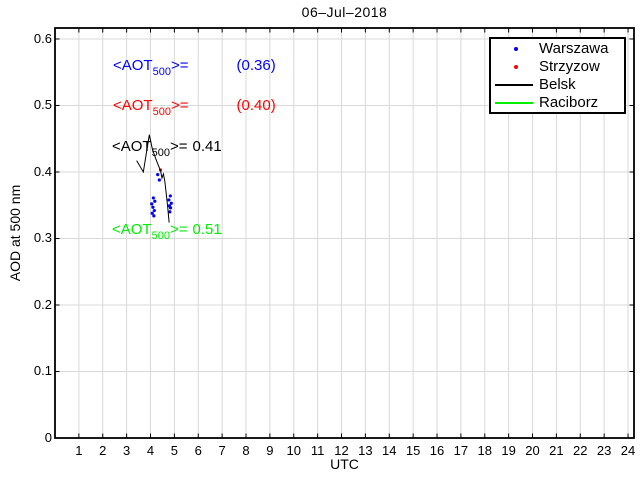 This screenshot has height=480, width=640. What do you see at coordinates (293, 450) in the screenshot?
I see `x-tick-label: 10` at bounding box center [293, 450].